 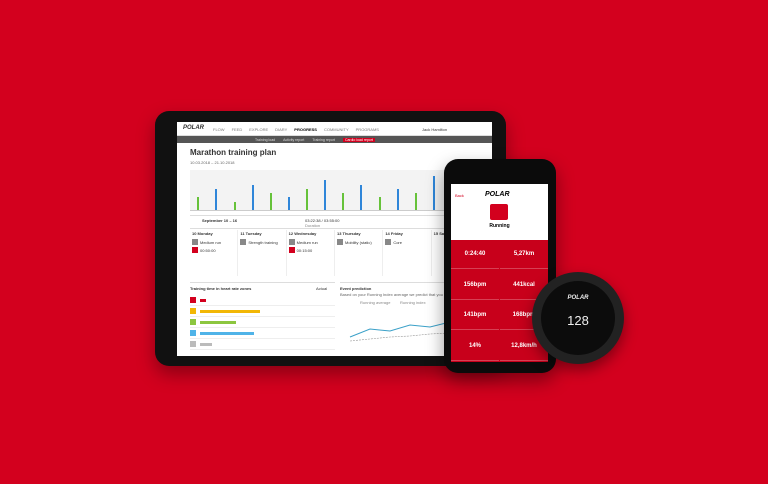 I want to click on day-label: 10 Monday, so click(x=202, y=233).